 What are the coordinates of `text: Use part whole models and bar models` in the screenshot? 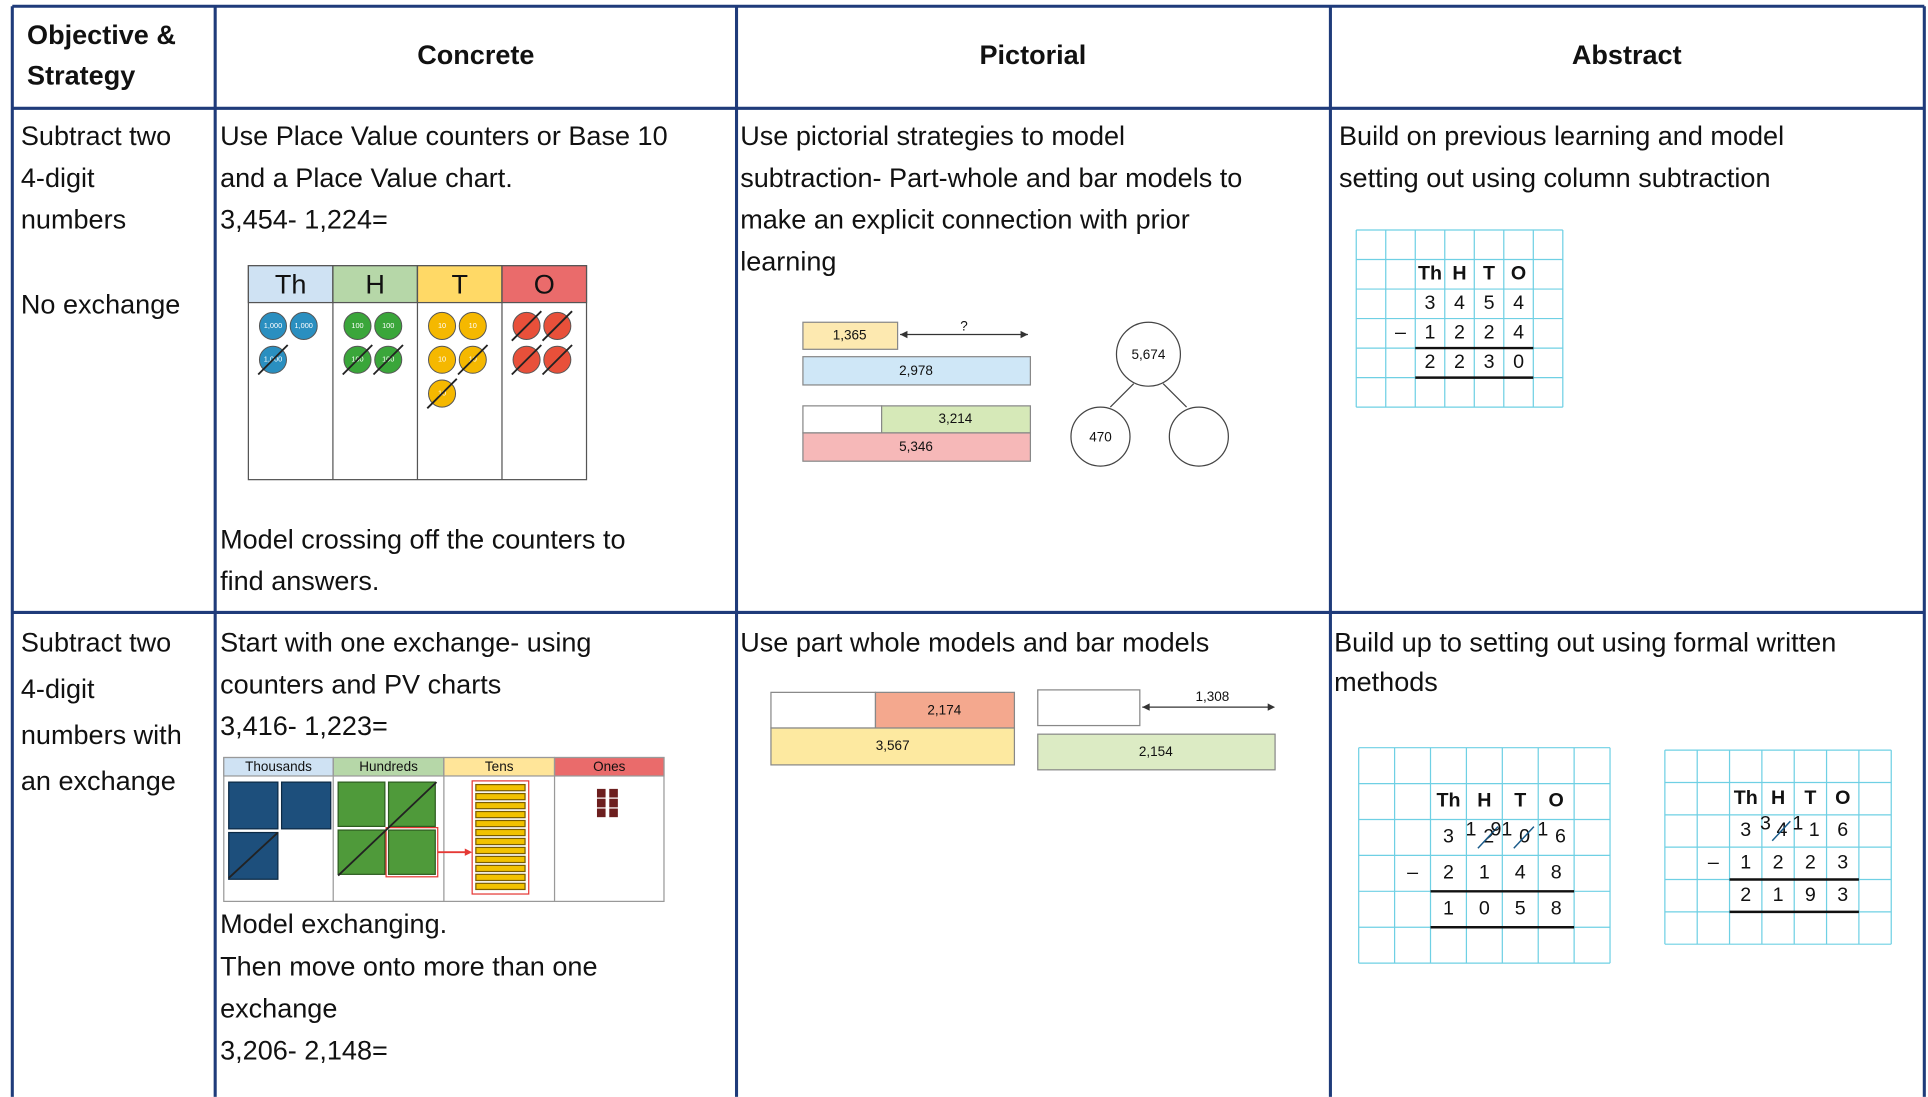 It's located at (974, 643).